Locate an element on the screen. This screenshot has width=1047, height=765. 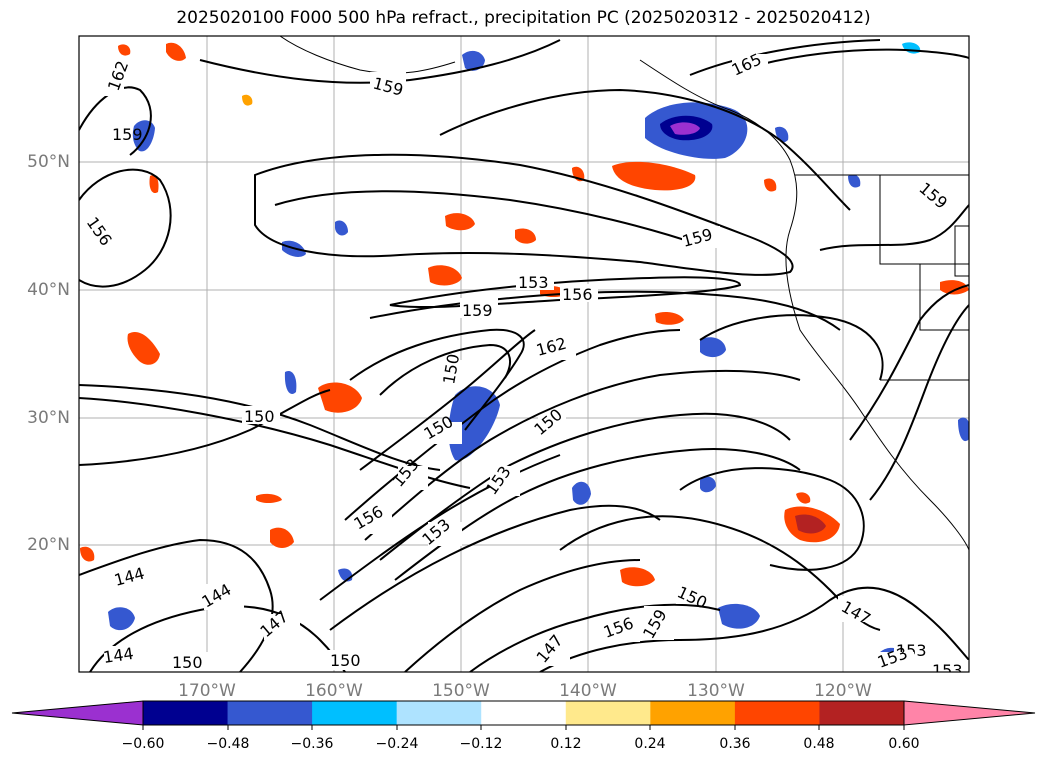
colorbar-tick-label: −0.36 is located at coordinates (312, 744).